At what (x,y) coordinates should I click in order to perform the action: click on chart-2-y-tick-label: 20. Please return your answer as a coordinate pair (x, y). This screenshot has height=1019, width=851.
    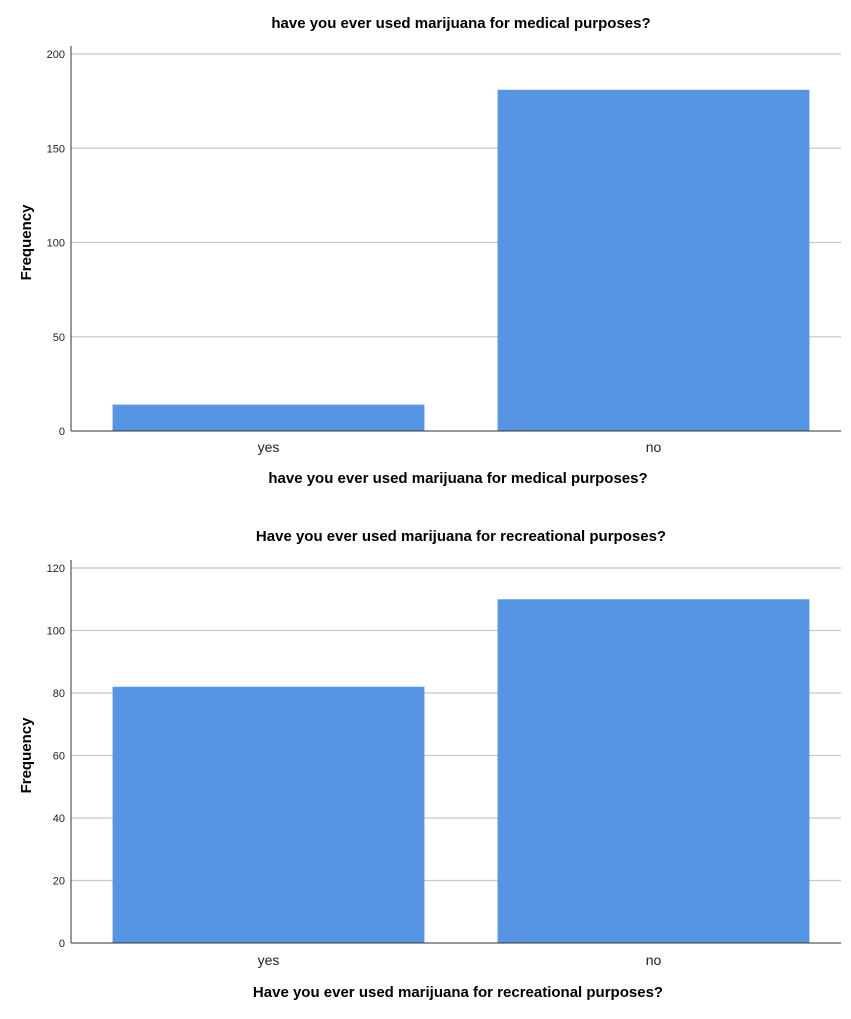
    Looking at the image, I should click on (59, 882).